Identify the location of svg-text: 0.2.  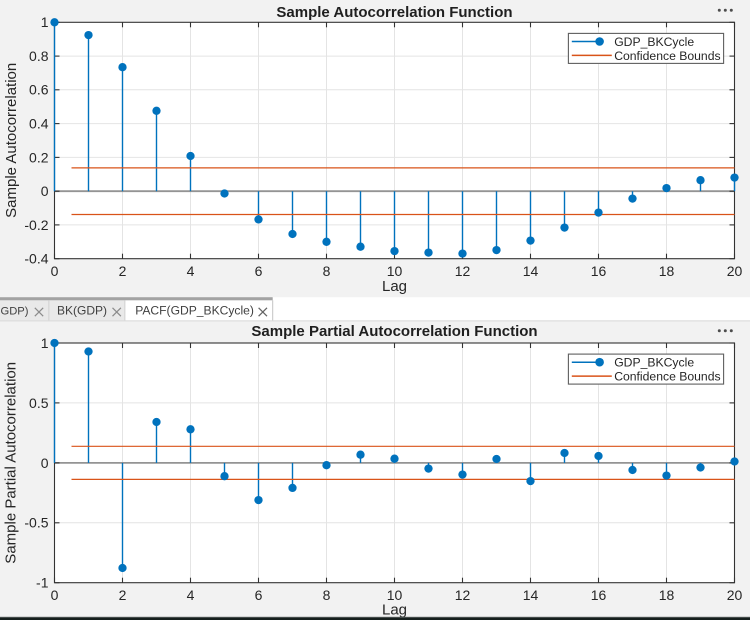
(39, 157).